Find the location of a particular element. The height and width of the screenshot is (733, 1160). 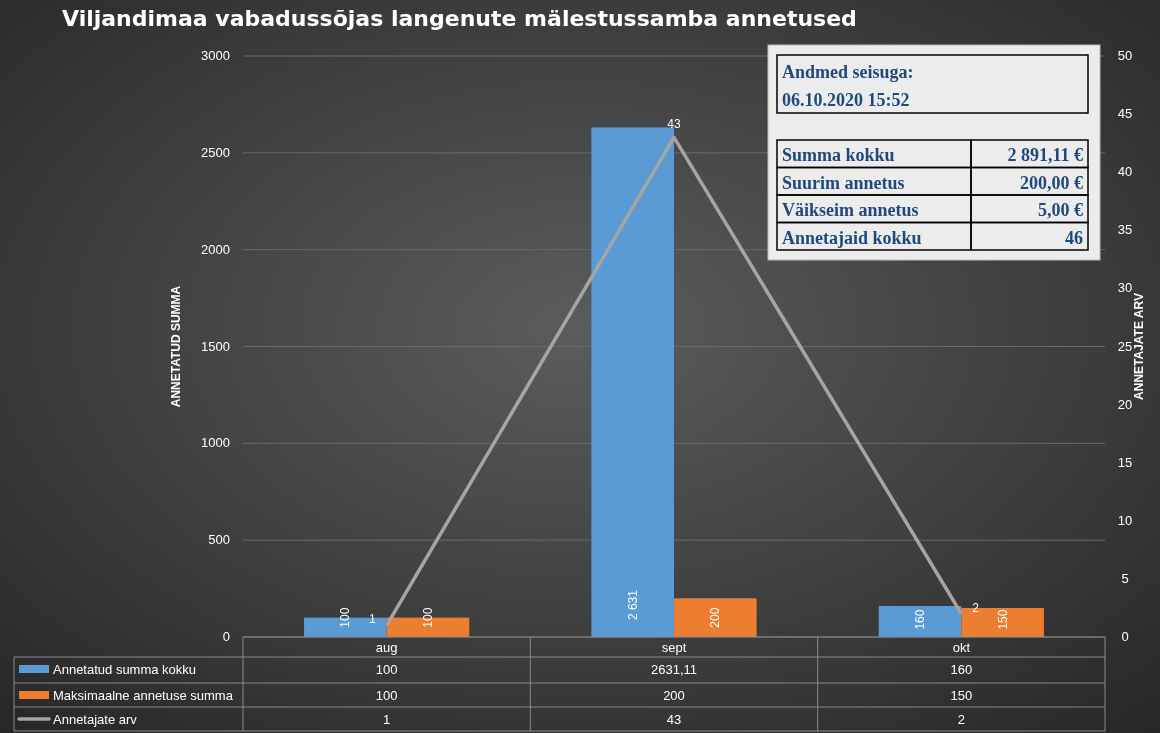

y-tick-label: 1500 is located at coordinates (215, 346).